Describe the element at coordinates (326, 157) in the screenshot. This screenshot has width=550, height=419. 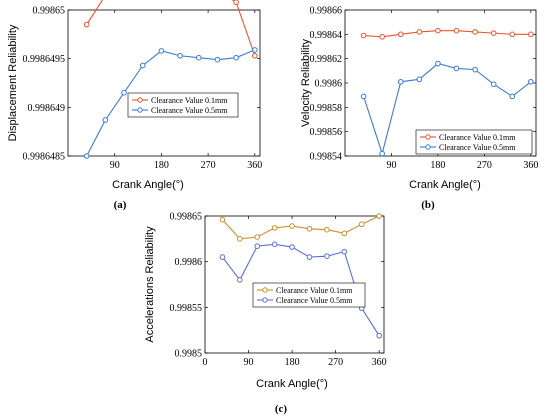
I see `y-tick-label: 0.99854` at that location.